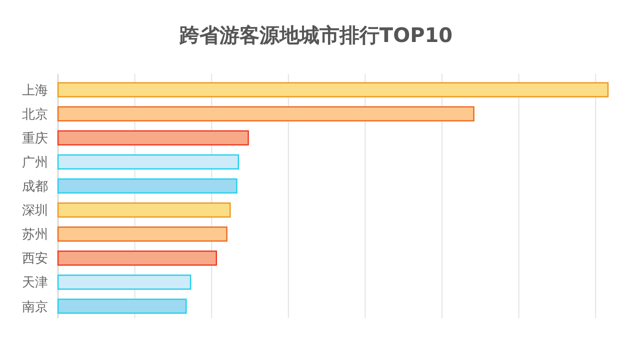 The width and height of the screenshot is (632, 339). Describe the element at coordinates (35, 114) in the screenshot. I see `y-tick-label: 北京` at that location.